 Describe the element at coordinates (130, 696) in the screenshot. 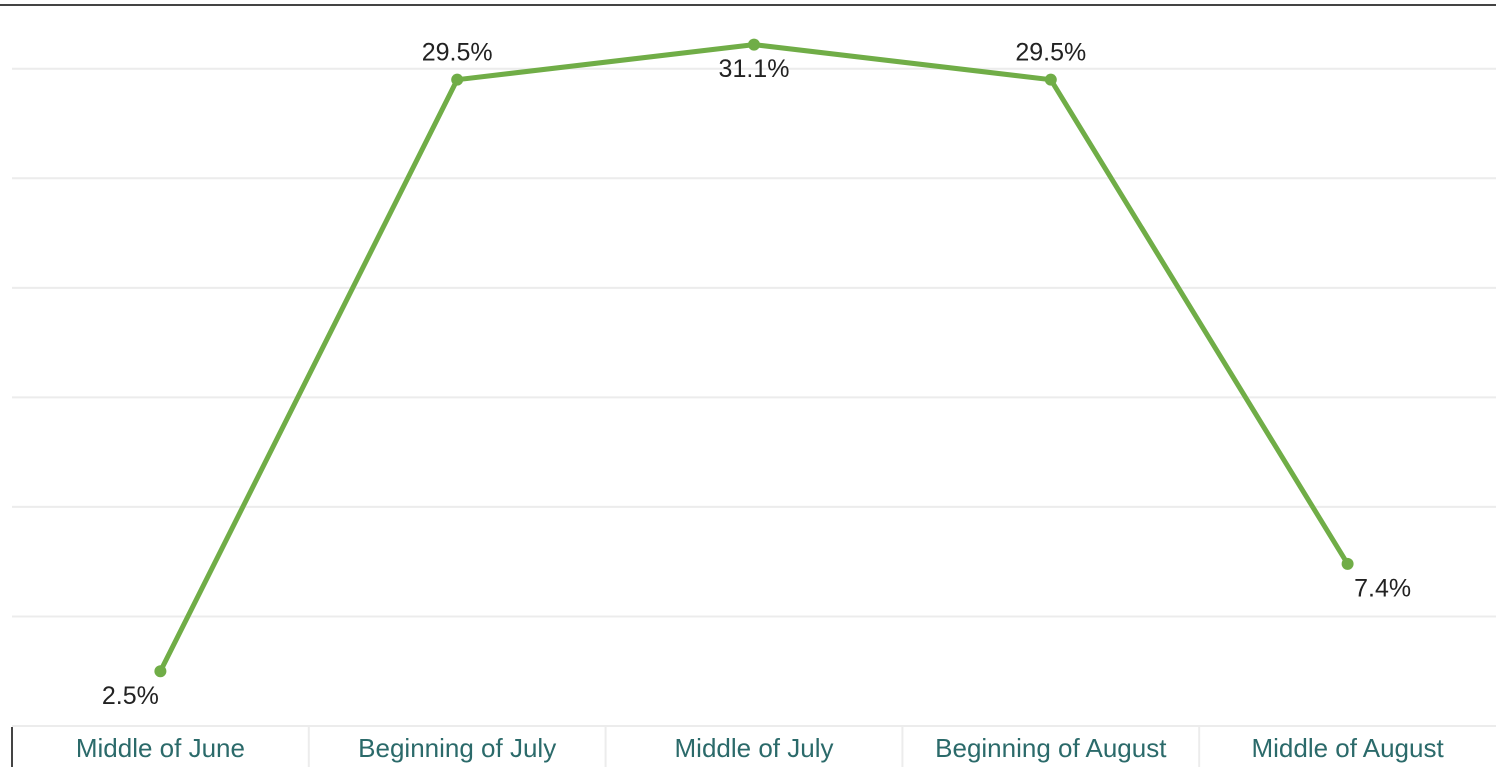

I see `value-label: 2.5%` at that location.